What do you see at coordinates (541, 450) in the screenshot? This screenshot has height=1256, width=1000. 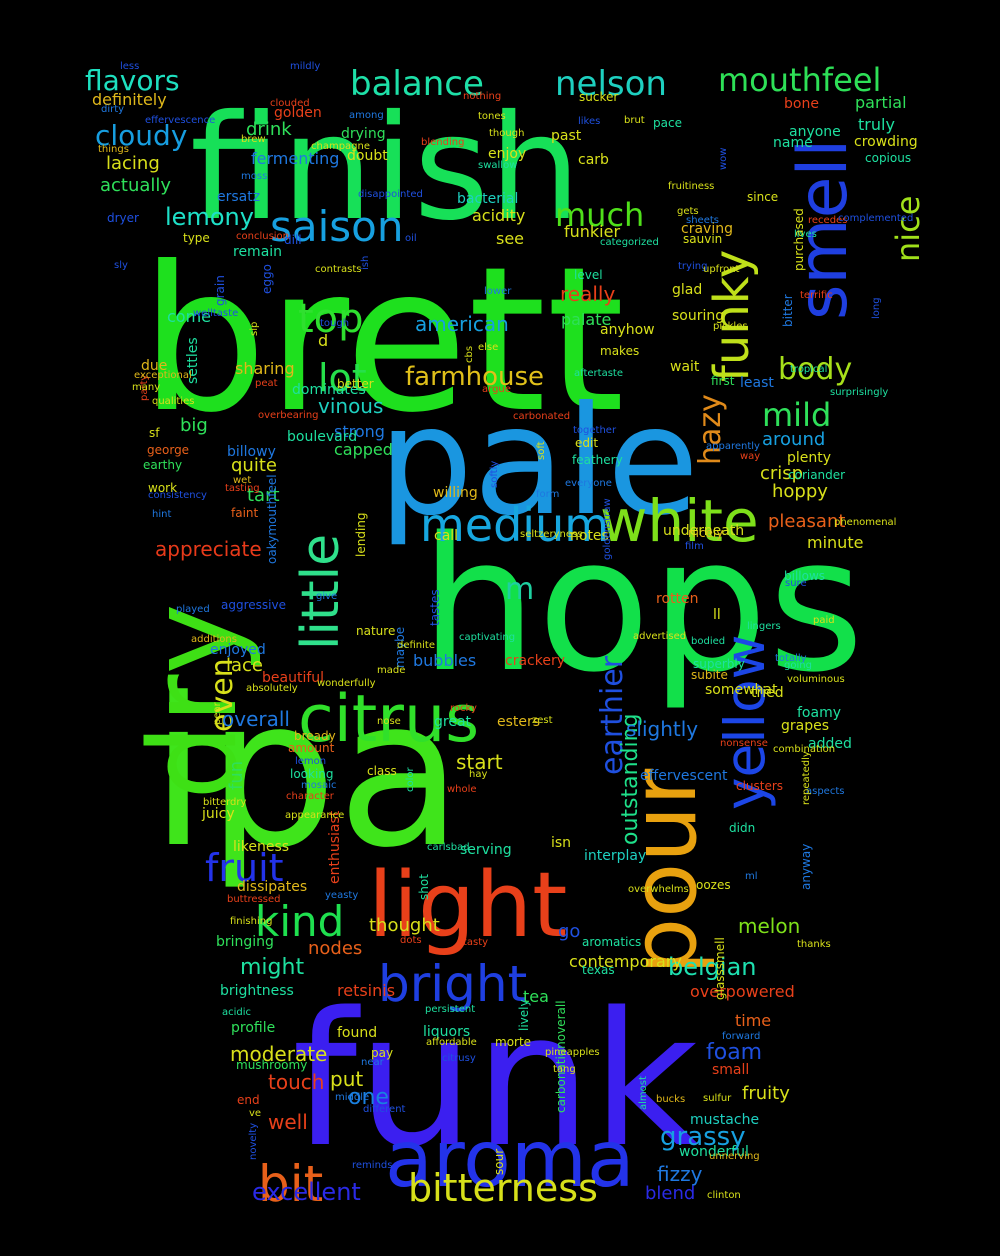 I see `word-soft: soft` at bounding box center [541, 450].